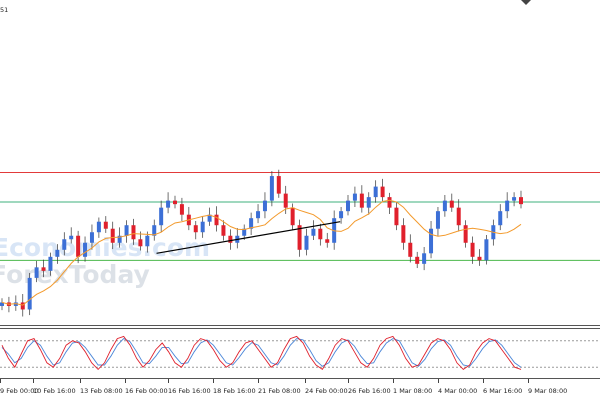 This screenshot has width=600, height=400. Describe the element at coordinates (502, 391) in the screenshot. I see `x-tick-label: 6 Mar 16:00` at that location.